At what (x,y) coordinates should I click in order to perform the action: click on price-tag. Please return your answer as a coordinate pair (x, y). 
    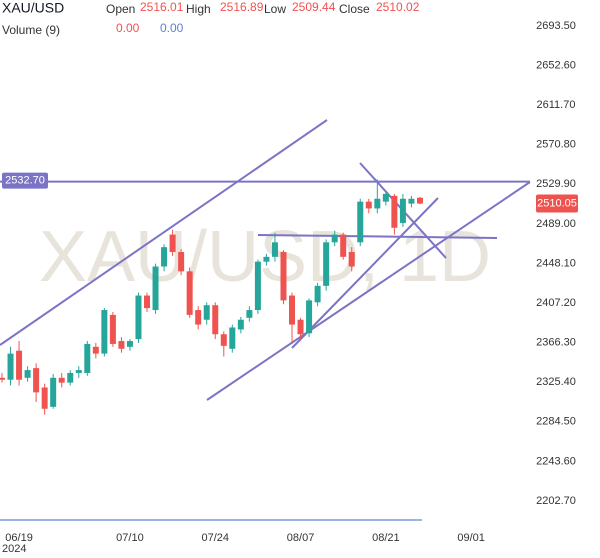
    Looking at the image, I should click on (25, 180).